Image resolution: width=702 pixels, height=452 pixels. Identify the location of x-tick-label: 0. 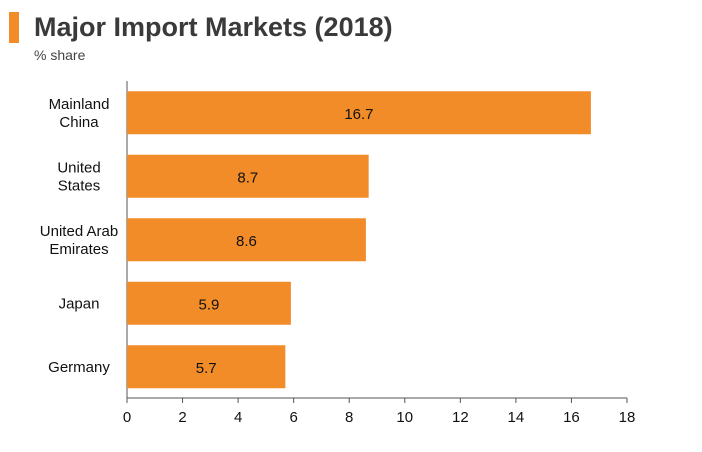
(127, 417).